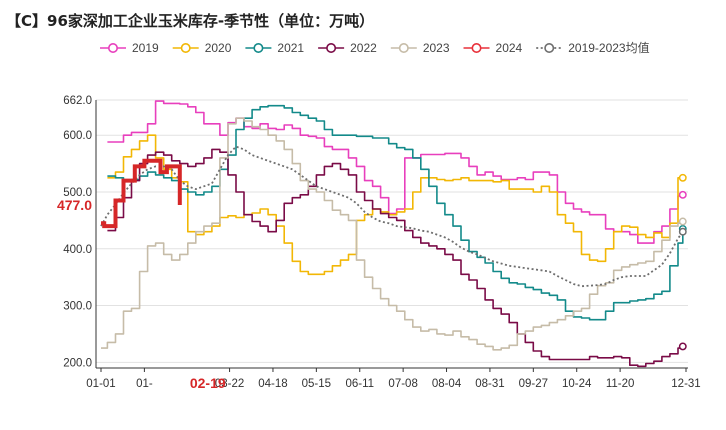 The width and height of the screenshot is (726, 430). What do you see at coordinates (218, 48) in the screenshot?
I see `legend-label-2020: 2020` at bounding box center [218, 48].